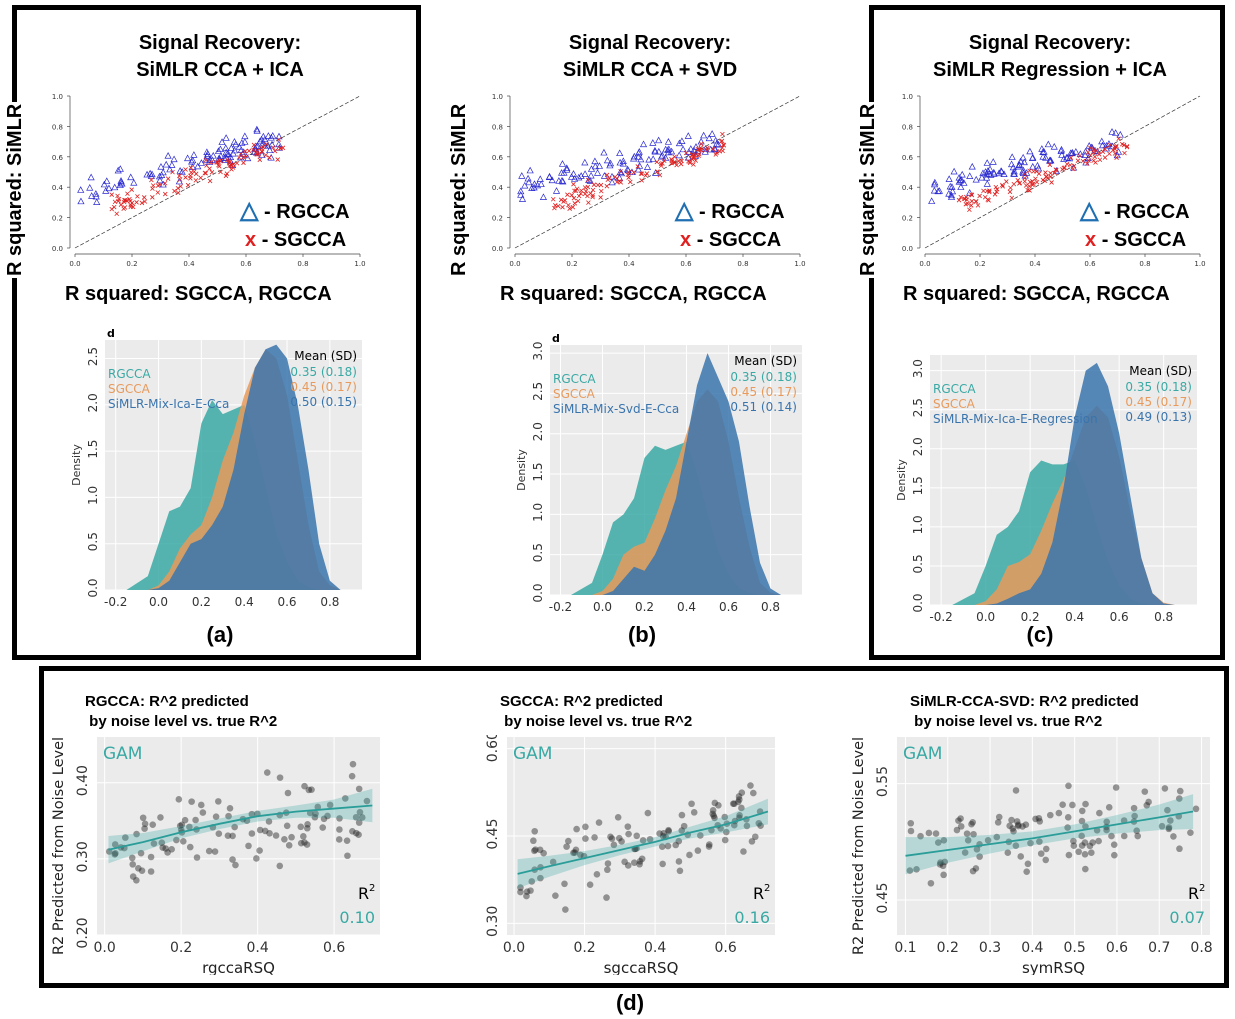 The image size is (1235, 1019). Describe the element at coordinates (918, 407) in the screenshot. I see `y-tick-label: 2.5` at that location.